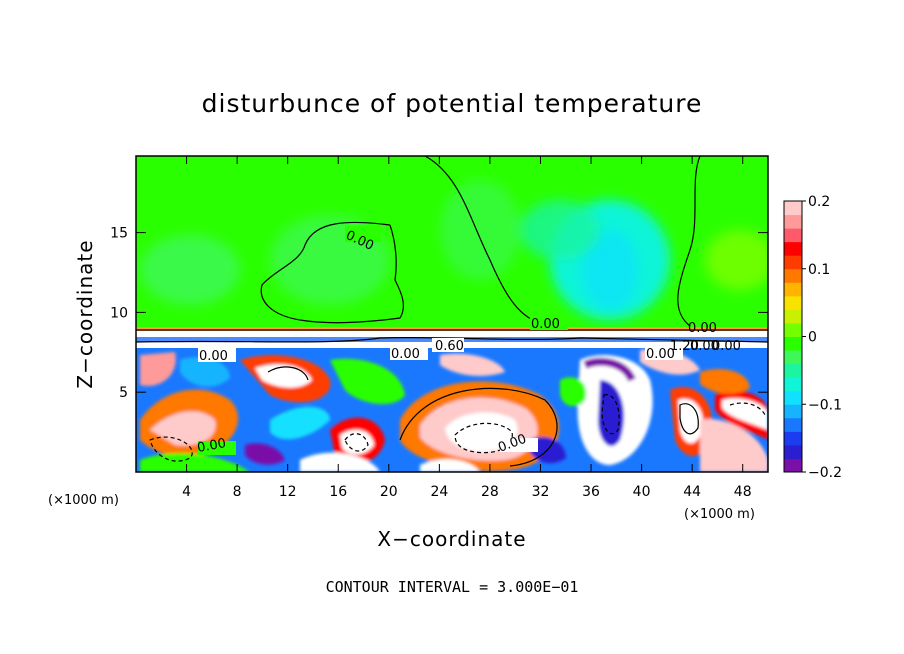  I want to click on chart-title: disturbunce of potential temperature, so click(452, 103).